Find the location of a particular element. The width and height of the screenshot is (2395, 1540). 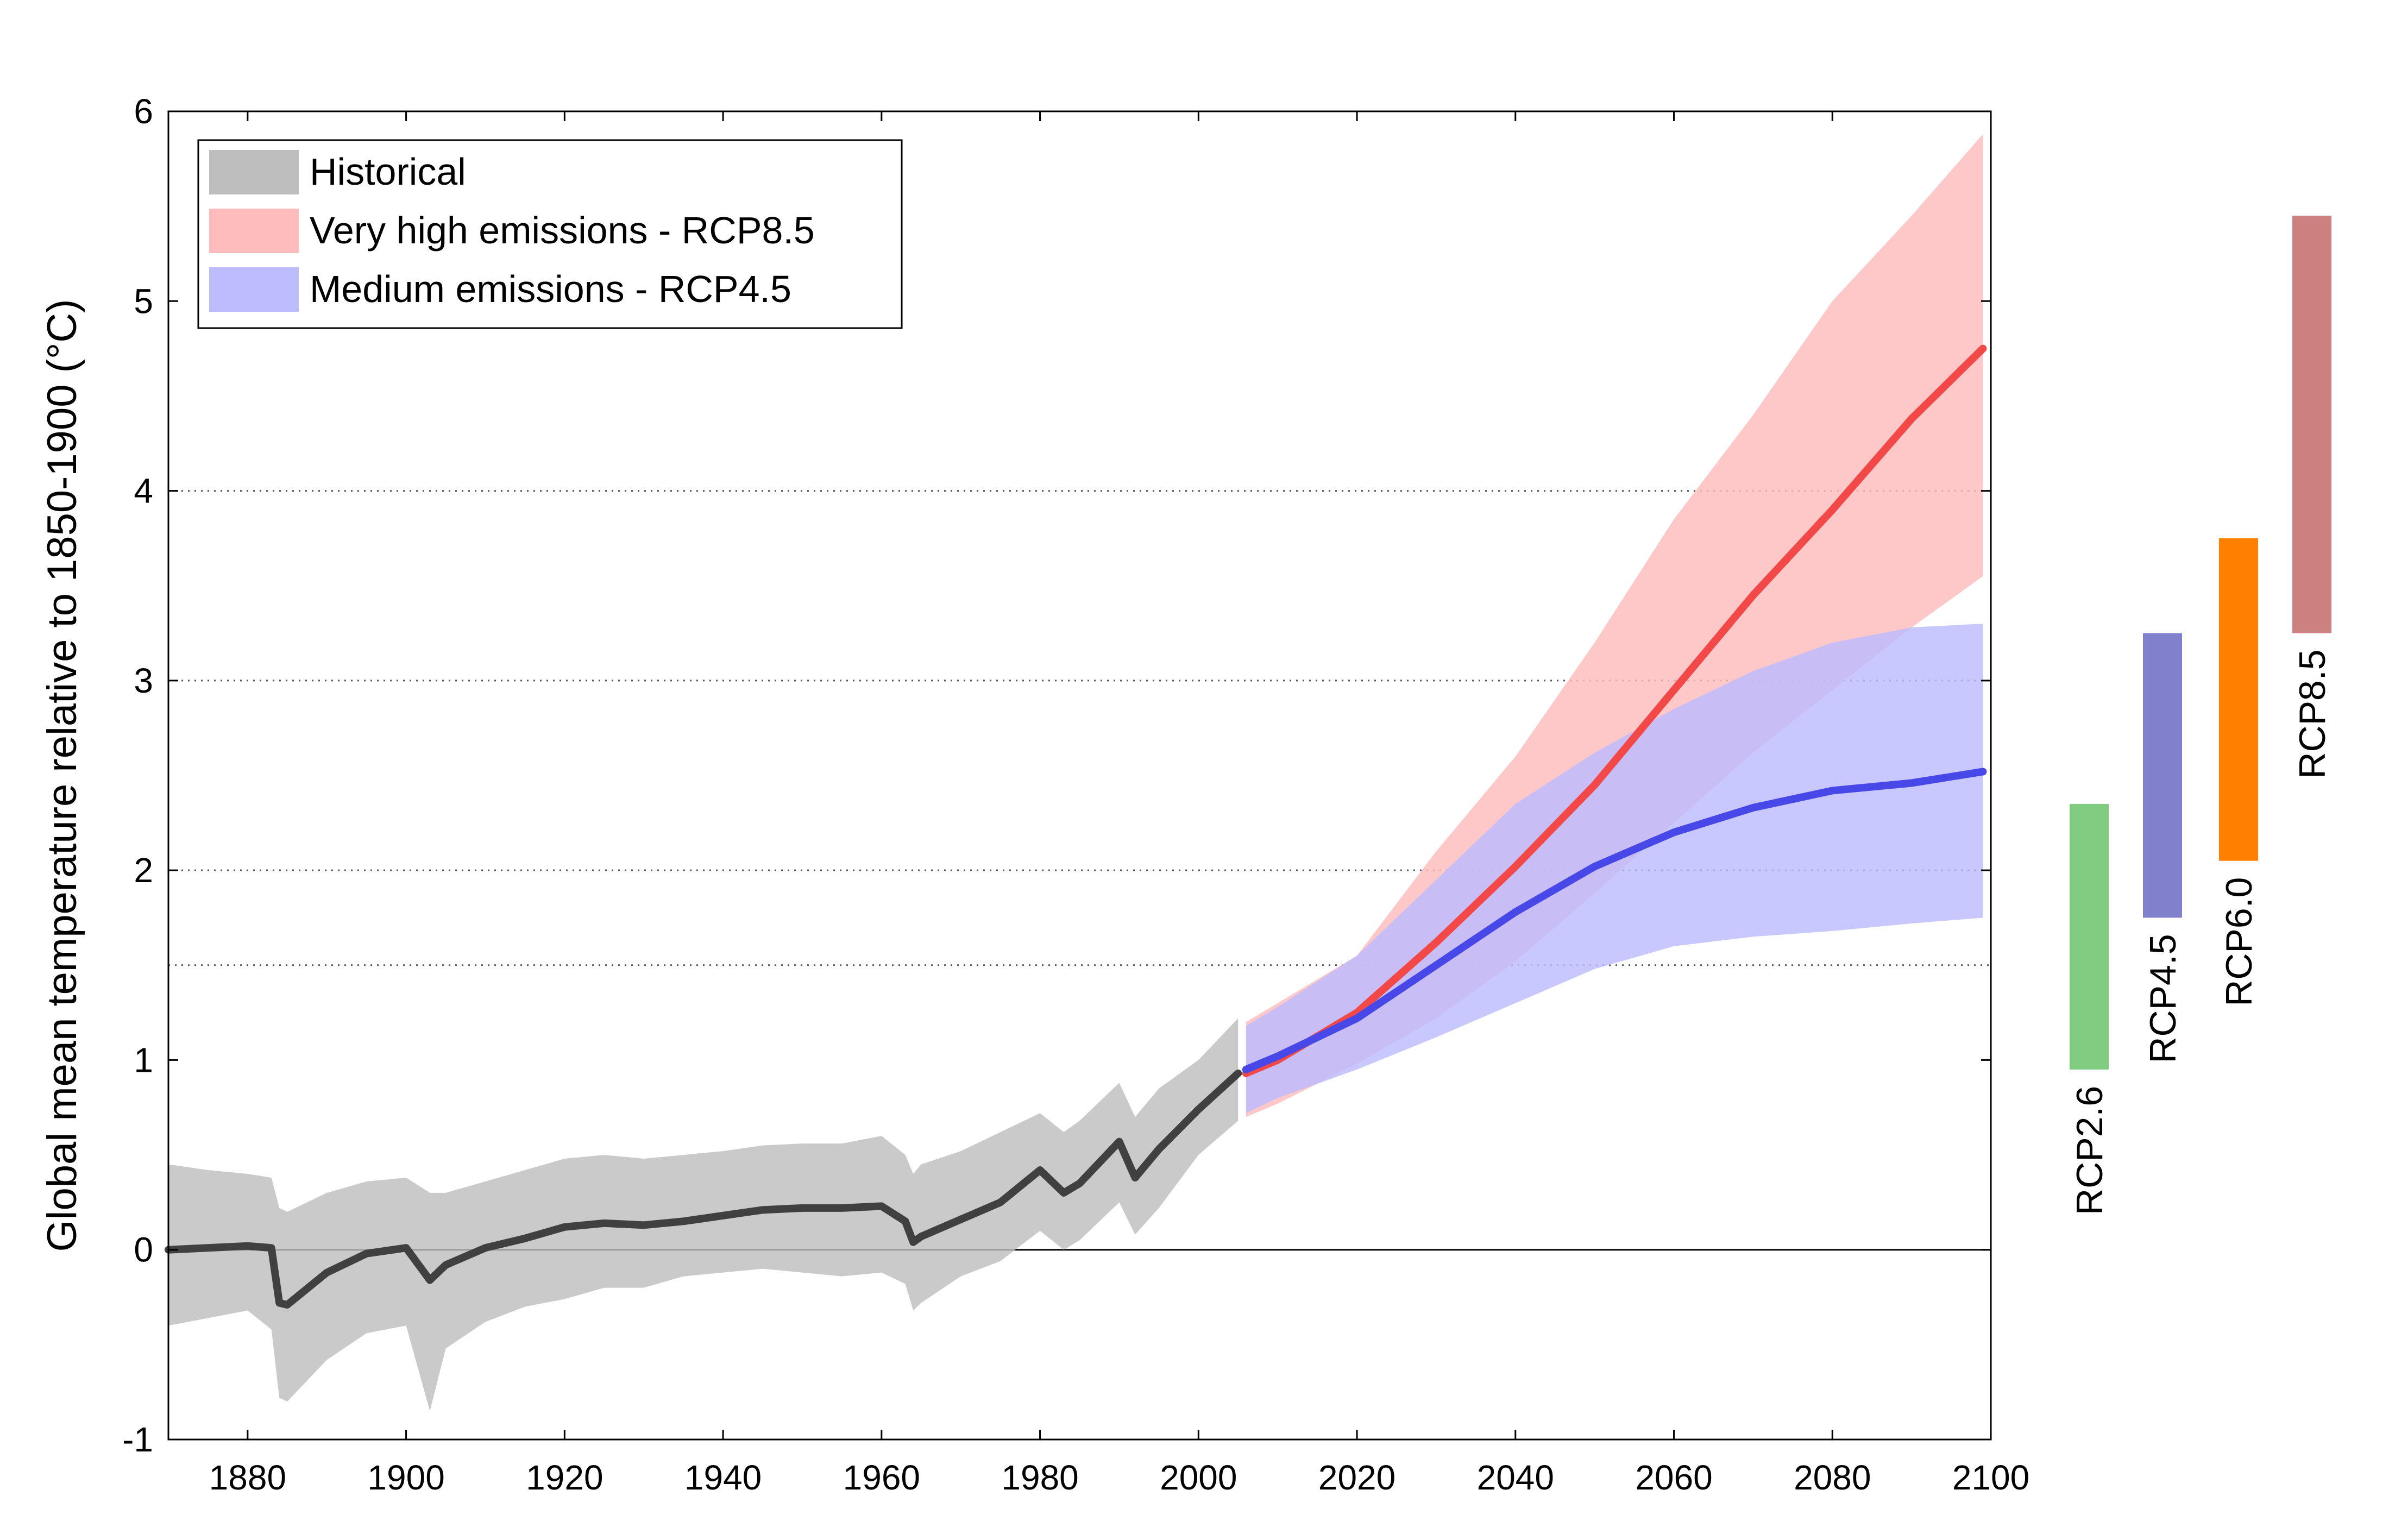

rcp-range-bars: RCP2.6 RCP4.5 RCP6.0 RCP8.5 is located at coordinates (2201, 715).